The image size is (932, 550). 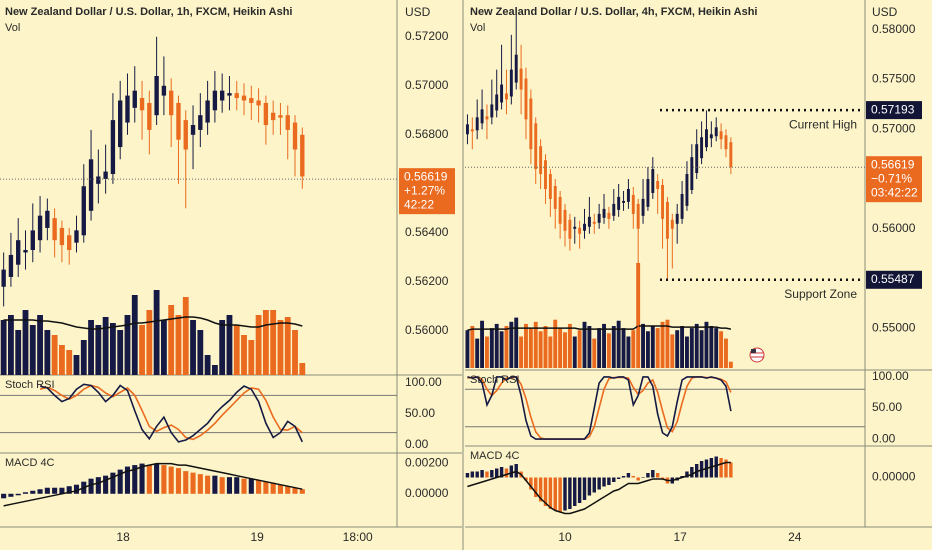 What do you see at coordinates (171, 413) in the screenshot?
I see `stoch-k-line` at bounding box center [171, 413].